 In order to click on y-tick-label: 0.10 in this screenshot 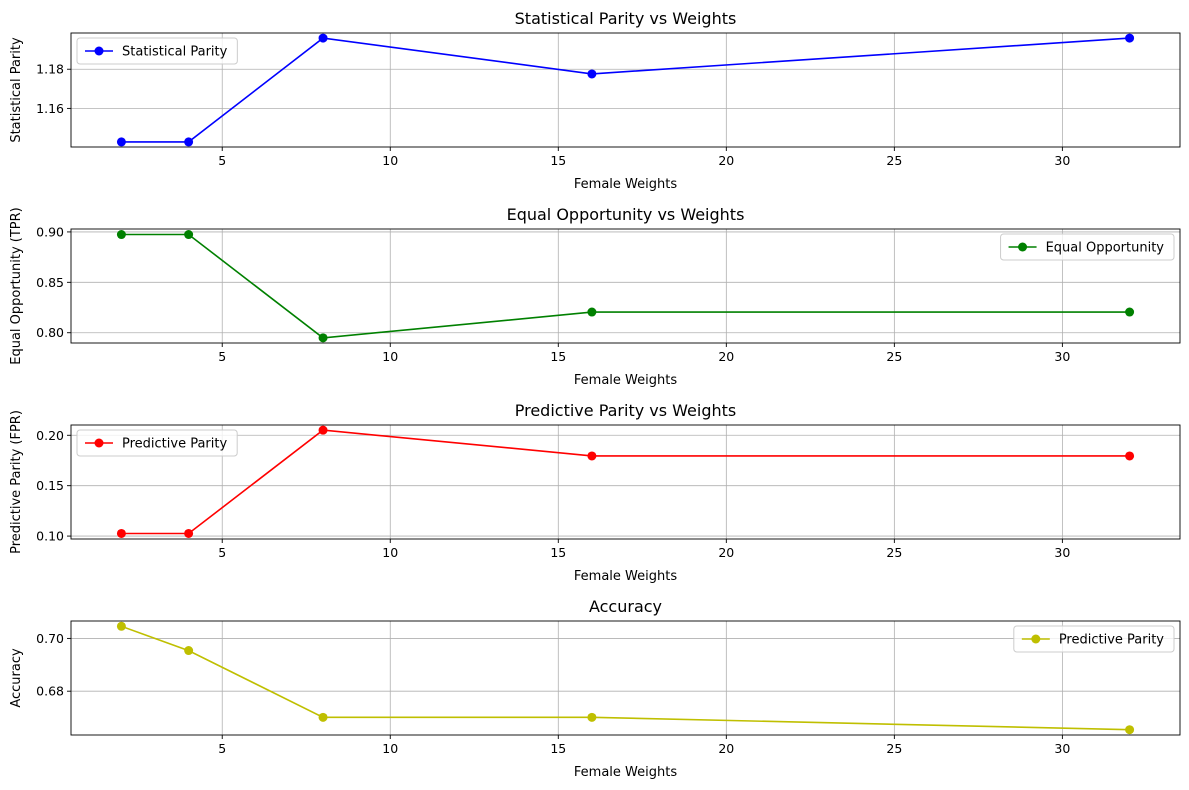, I will do `click(50, 536)`.